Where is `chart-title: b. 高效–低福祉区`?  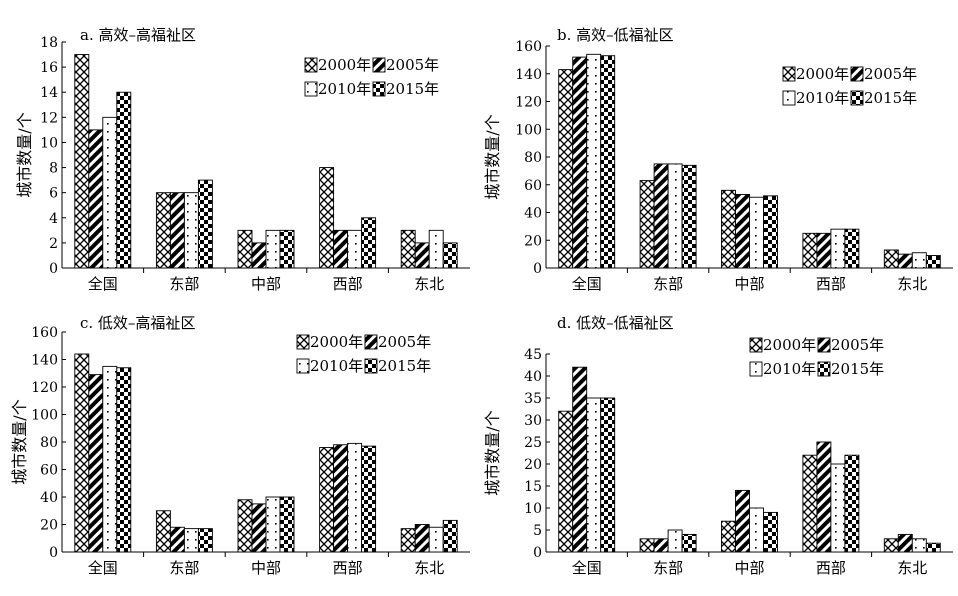 chart-title: b. 高效–低福祉区 is located at coordinates (615, 35).